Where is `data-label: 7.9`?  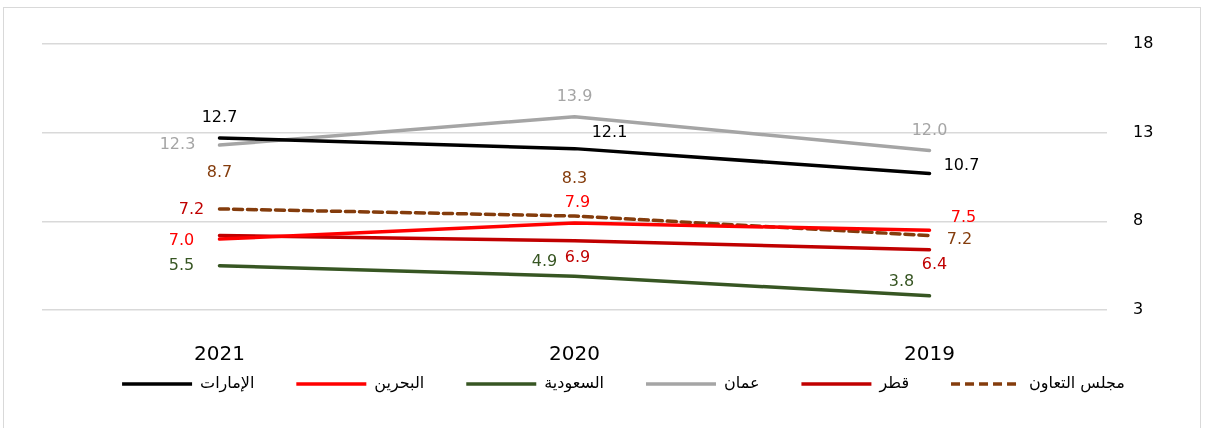 data-label: 7.9 is located at coordinates (577, 202).